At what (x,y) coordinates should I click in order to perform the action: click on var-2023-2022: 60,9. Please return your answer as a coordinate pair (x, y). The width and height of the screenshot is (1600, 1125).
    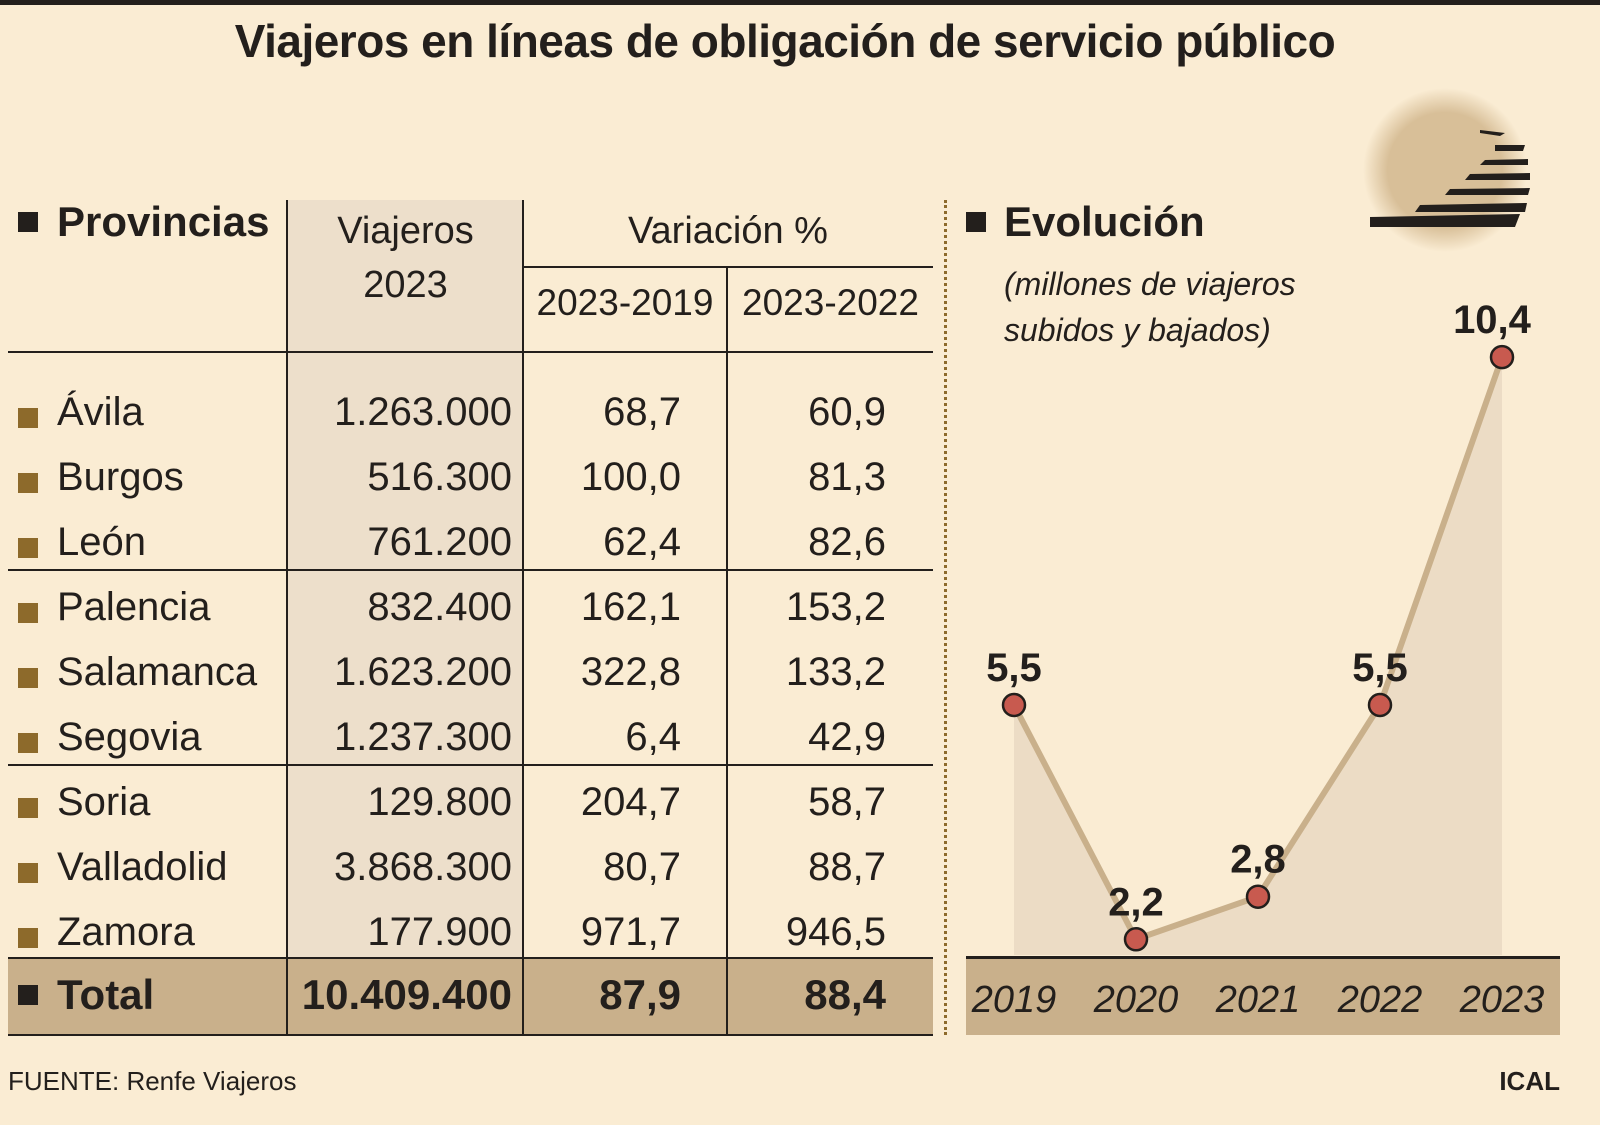
    Looking at the image, I should click on (847, 412).